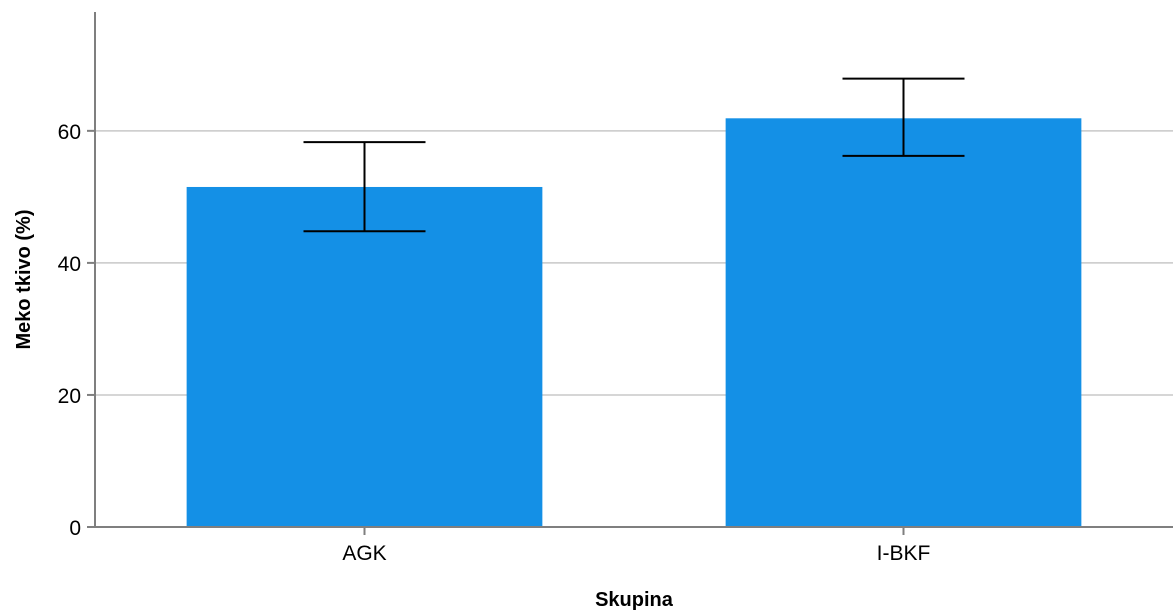 The width and height of the screenshot is (1173, 611). Describe the element at coordinates (69, 264) in the screenshot. I see `y-tick-label: 40` at that location.